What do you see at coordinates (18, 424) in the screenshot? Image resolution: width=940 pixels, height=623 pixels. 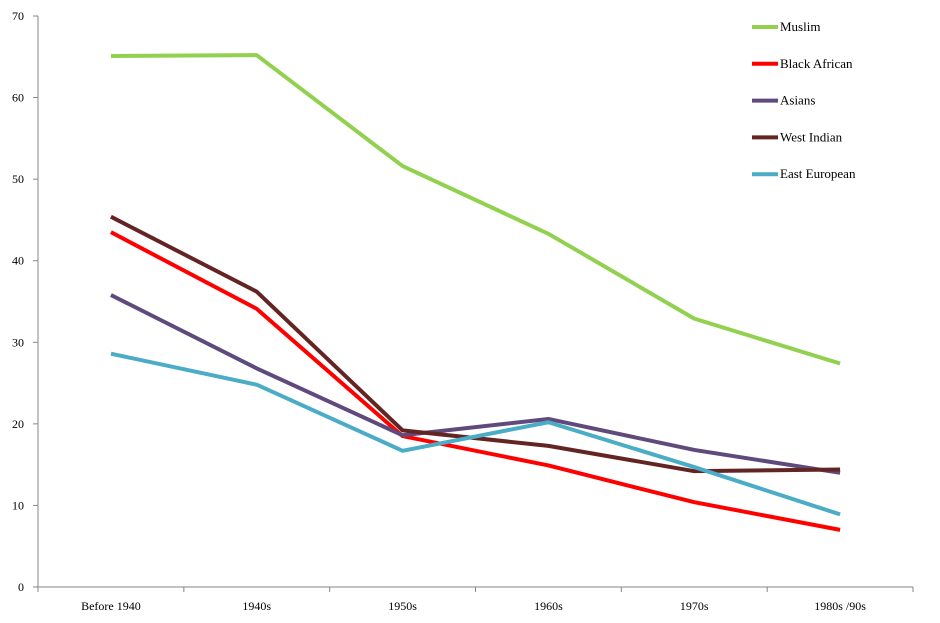 I see `y-tick-label: 20` at bounding box center [18, 424].